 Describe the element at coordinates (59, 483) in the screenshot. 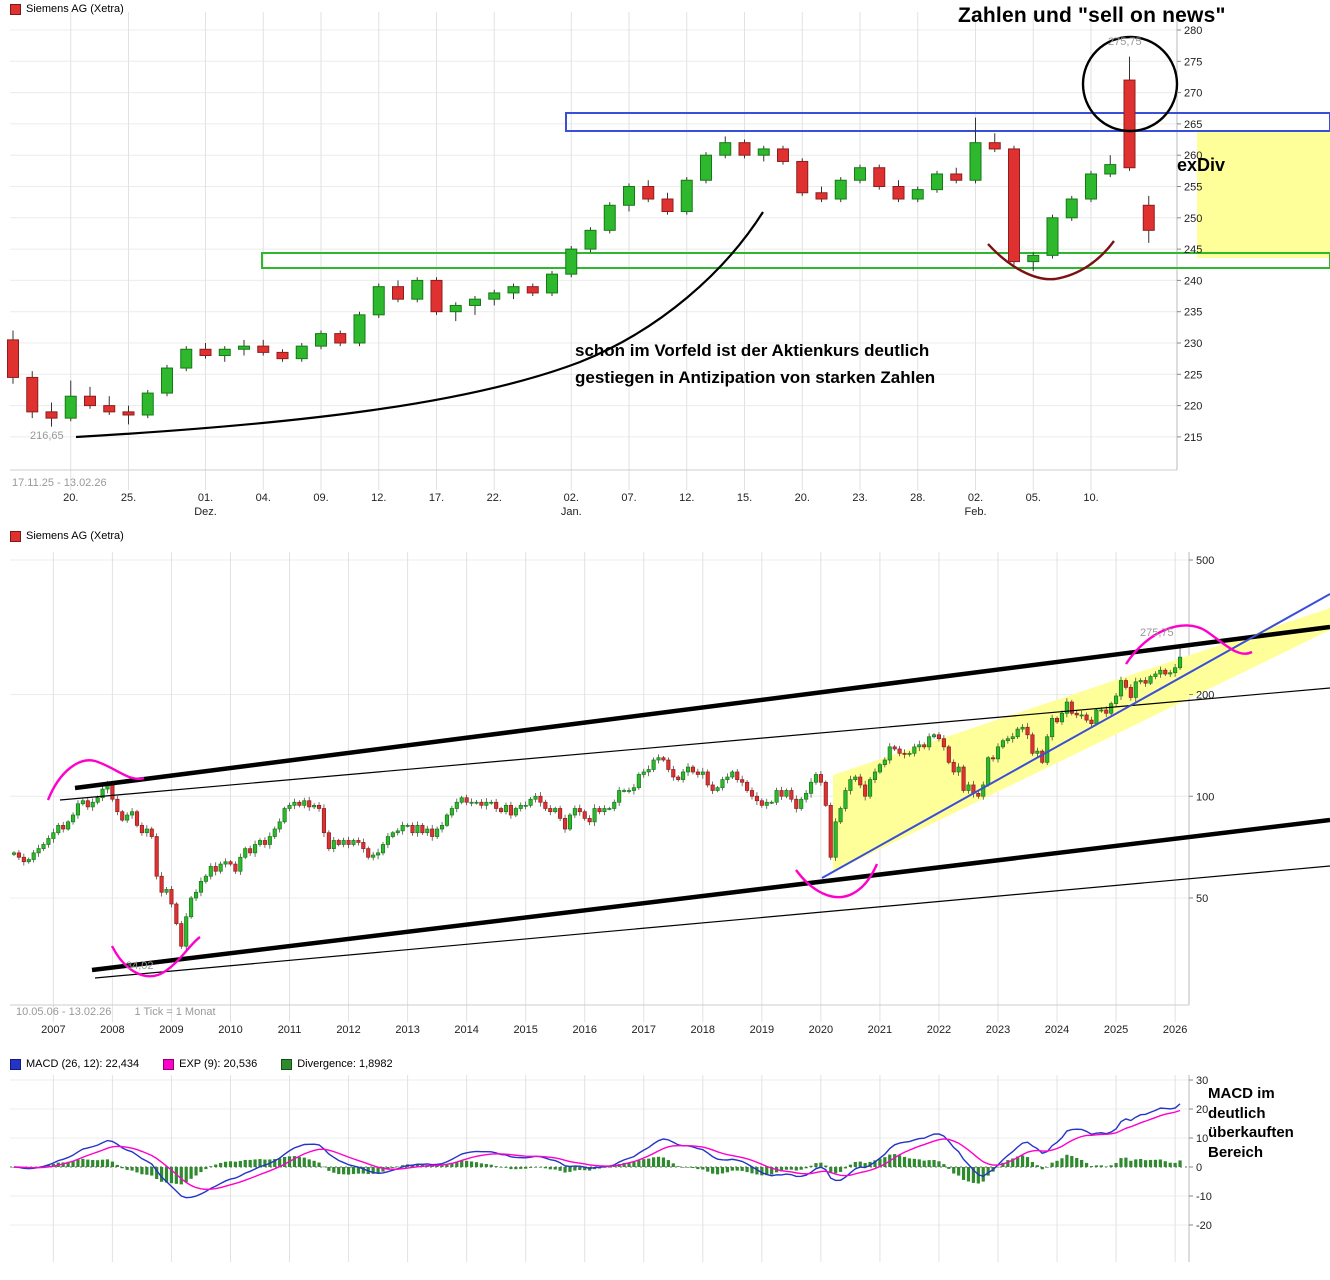

I see `daily-range-label: 17.11.25 - 13.02.26` at that location.